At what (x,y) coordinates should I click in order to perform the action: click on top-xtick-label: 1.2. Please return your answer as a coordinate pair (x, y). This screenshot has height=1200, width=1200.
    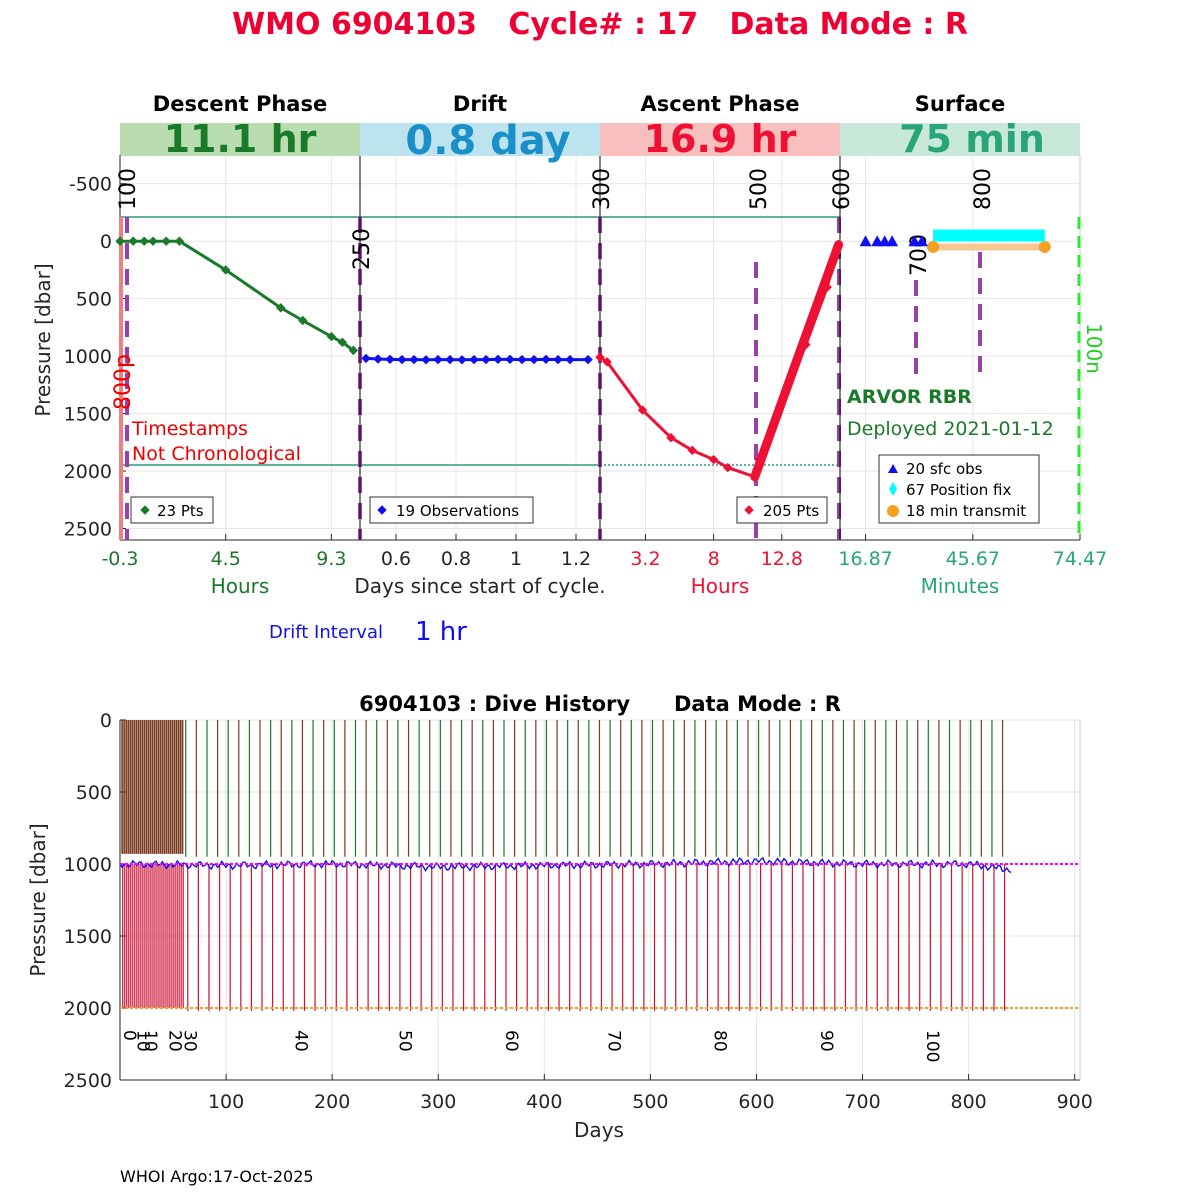
    Looking at the image, I should click on (576, 559).